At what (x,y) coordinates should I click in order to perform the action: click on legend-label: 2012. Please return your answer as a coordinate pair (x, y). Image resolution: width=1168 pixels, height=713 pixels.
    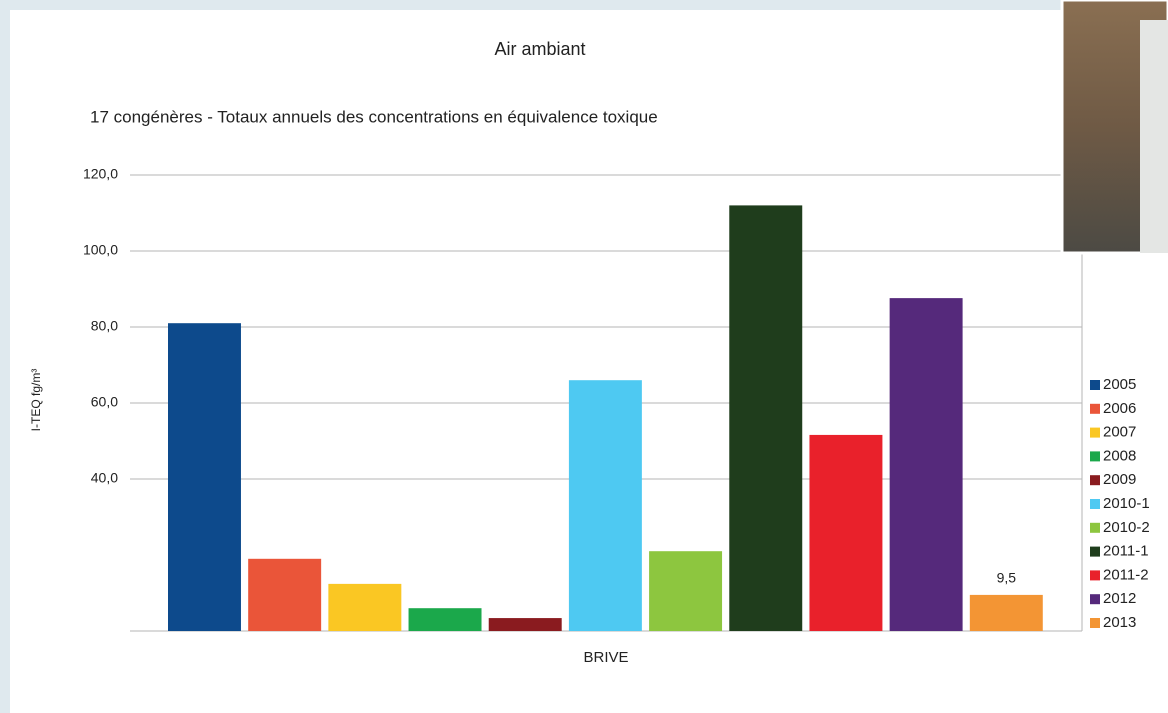
    Looking at the image, I should click on (1119, 598).